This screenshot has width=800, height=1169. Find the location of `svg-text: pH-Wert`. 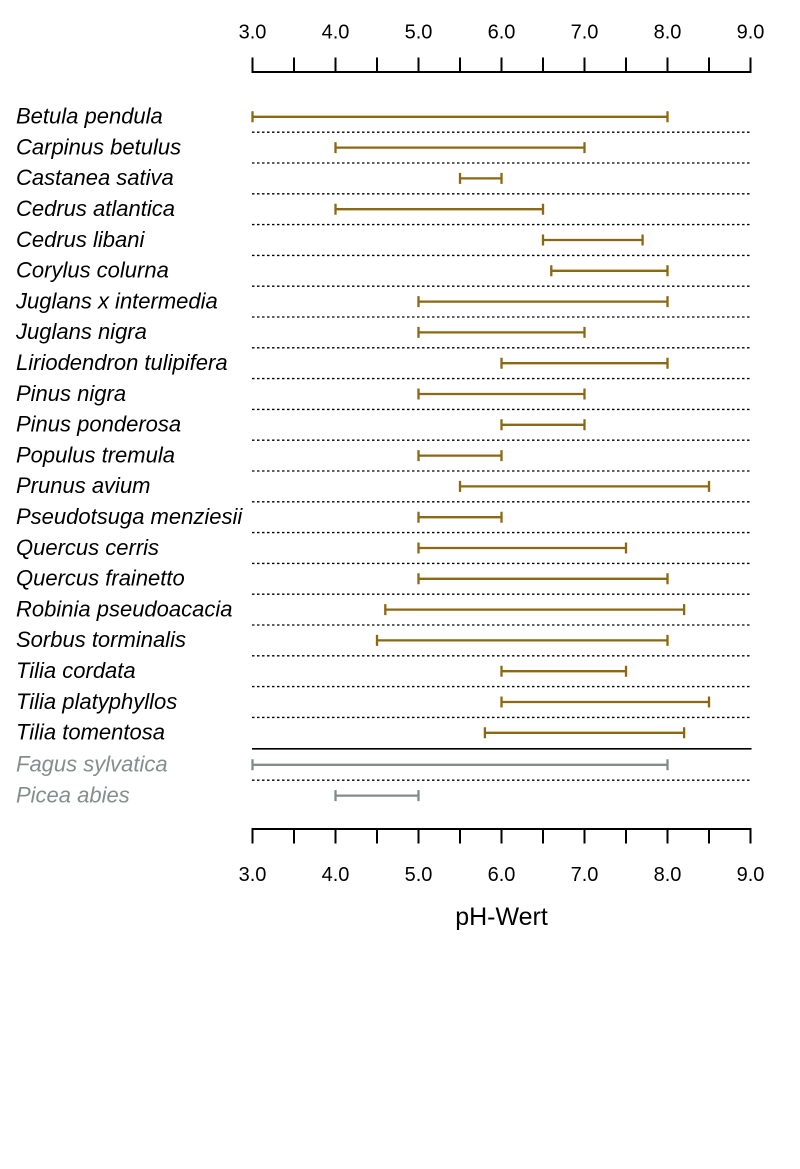

svg-text: pH-Wert is located at coordinates (501, 917).